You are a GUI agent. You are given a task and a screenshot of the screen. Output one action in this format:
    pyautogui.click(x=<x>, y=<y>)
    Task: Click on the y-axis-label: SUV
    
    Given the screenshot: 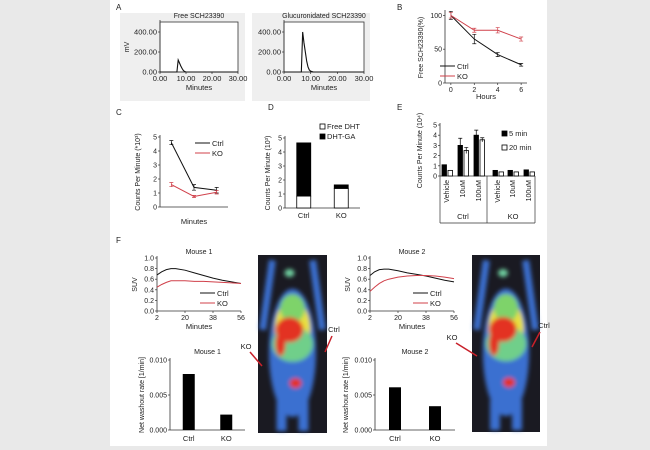 What is the action you would take?
    pyautogui.click(x=135, y=284)
    